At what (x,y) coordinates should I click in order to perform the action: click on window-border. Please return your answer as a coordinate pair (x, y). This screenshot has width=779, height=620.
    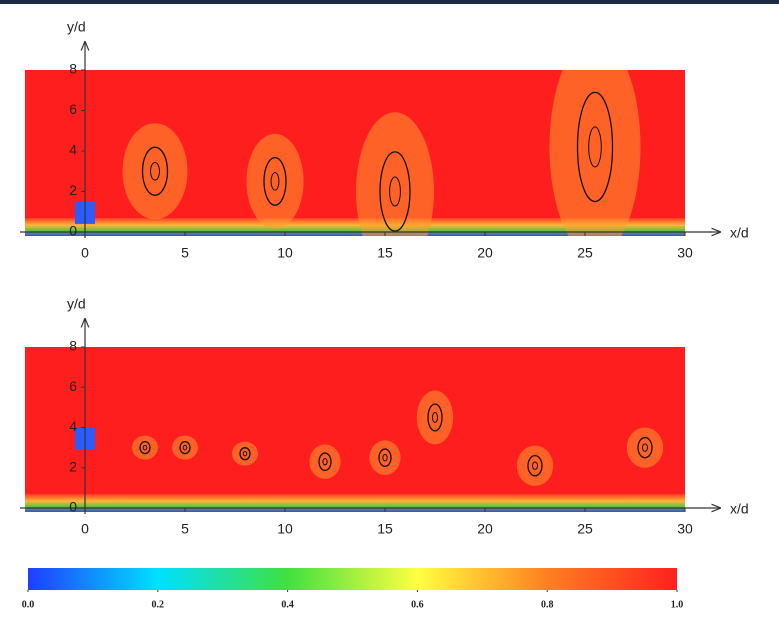
    Looking at the image, I should click on (389, 2).